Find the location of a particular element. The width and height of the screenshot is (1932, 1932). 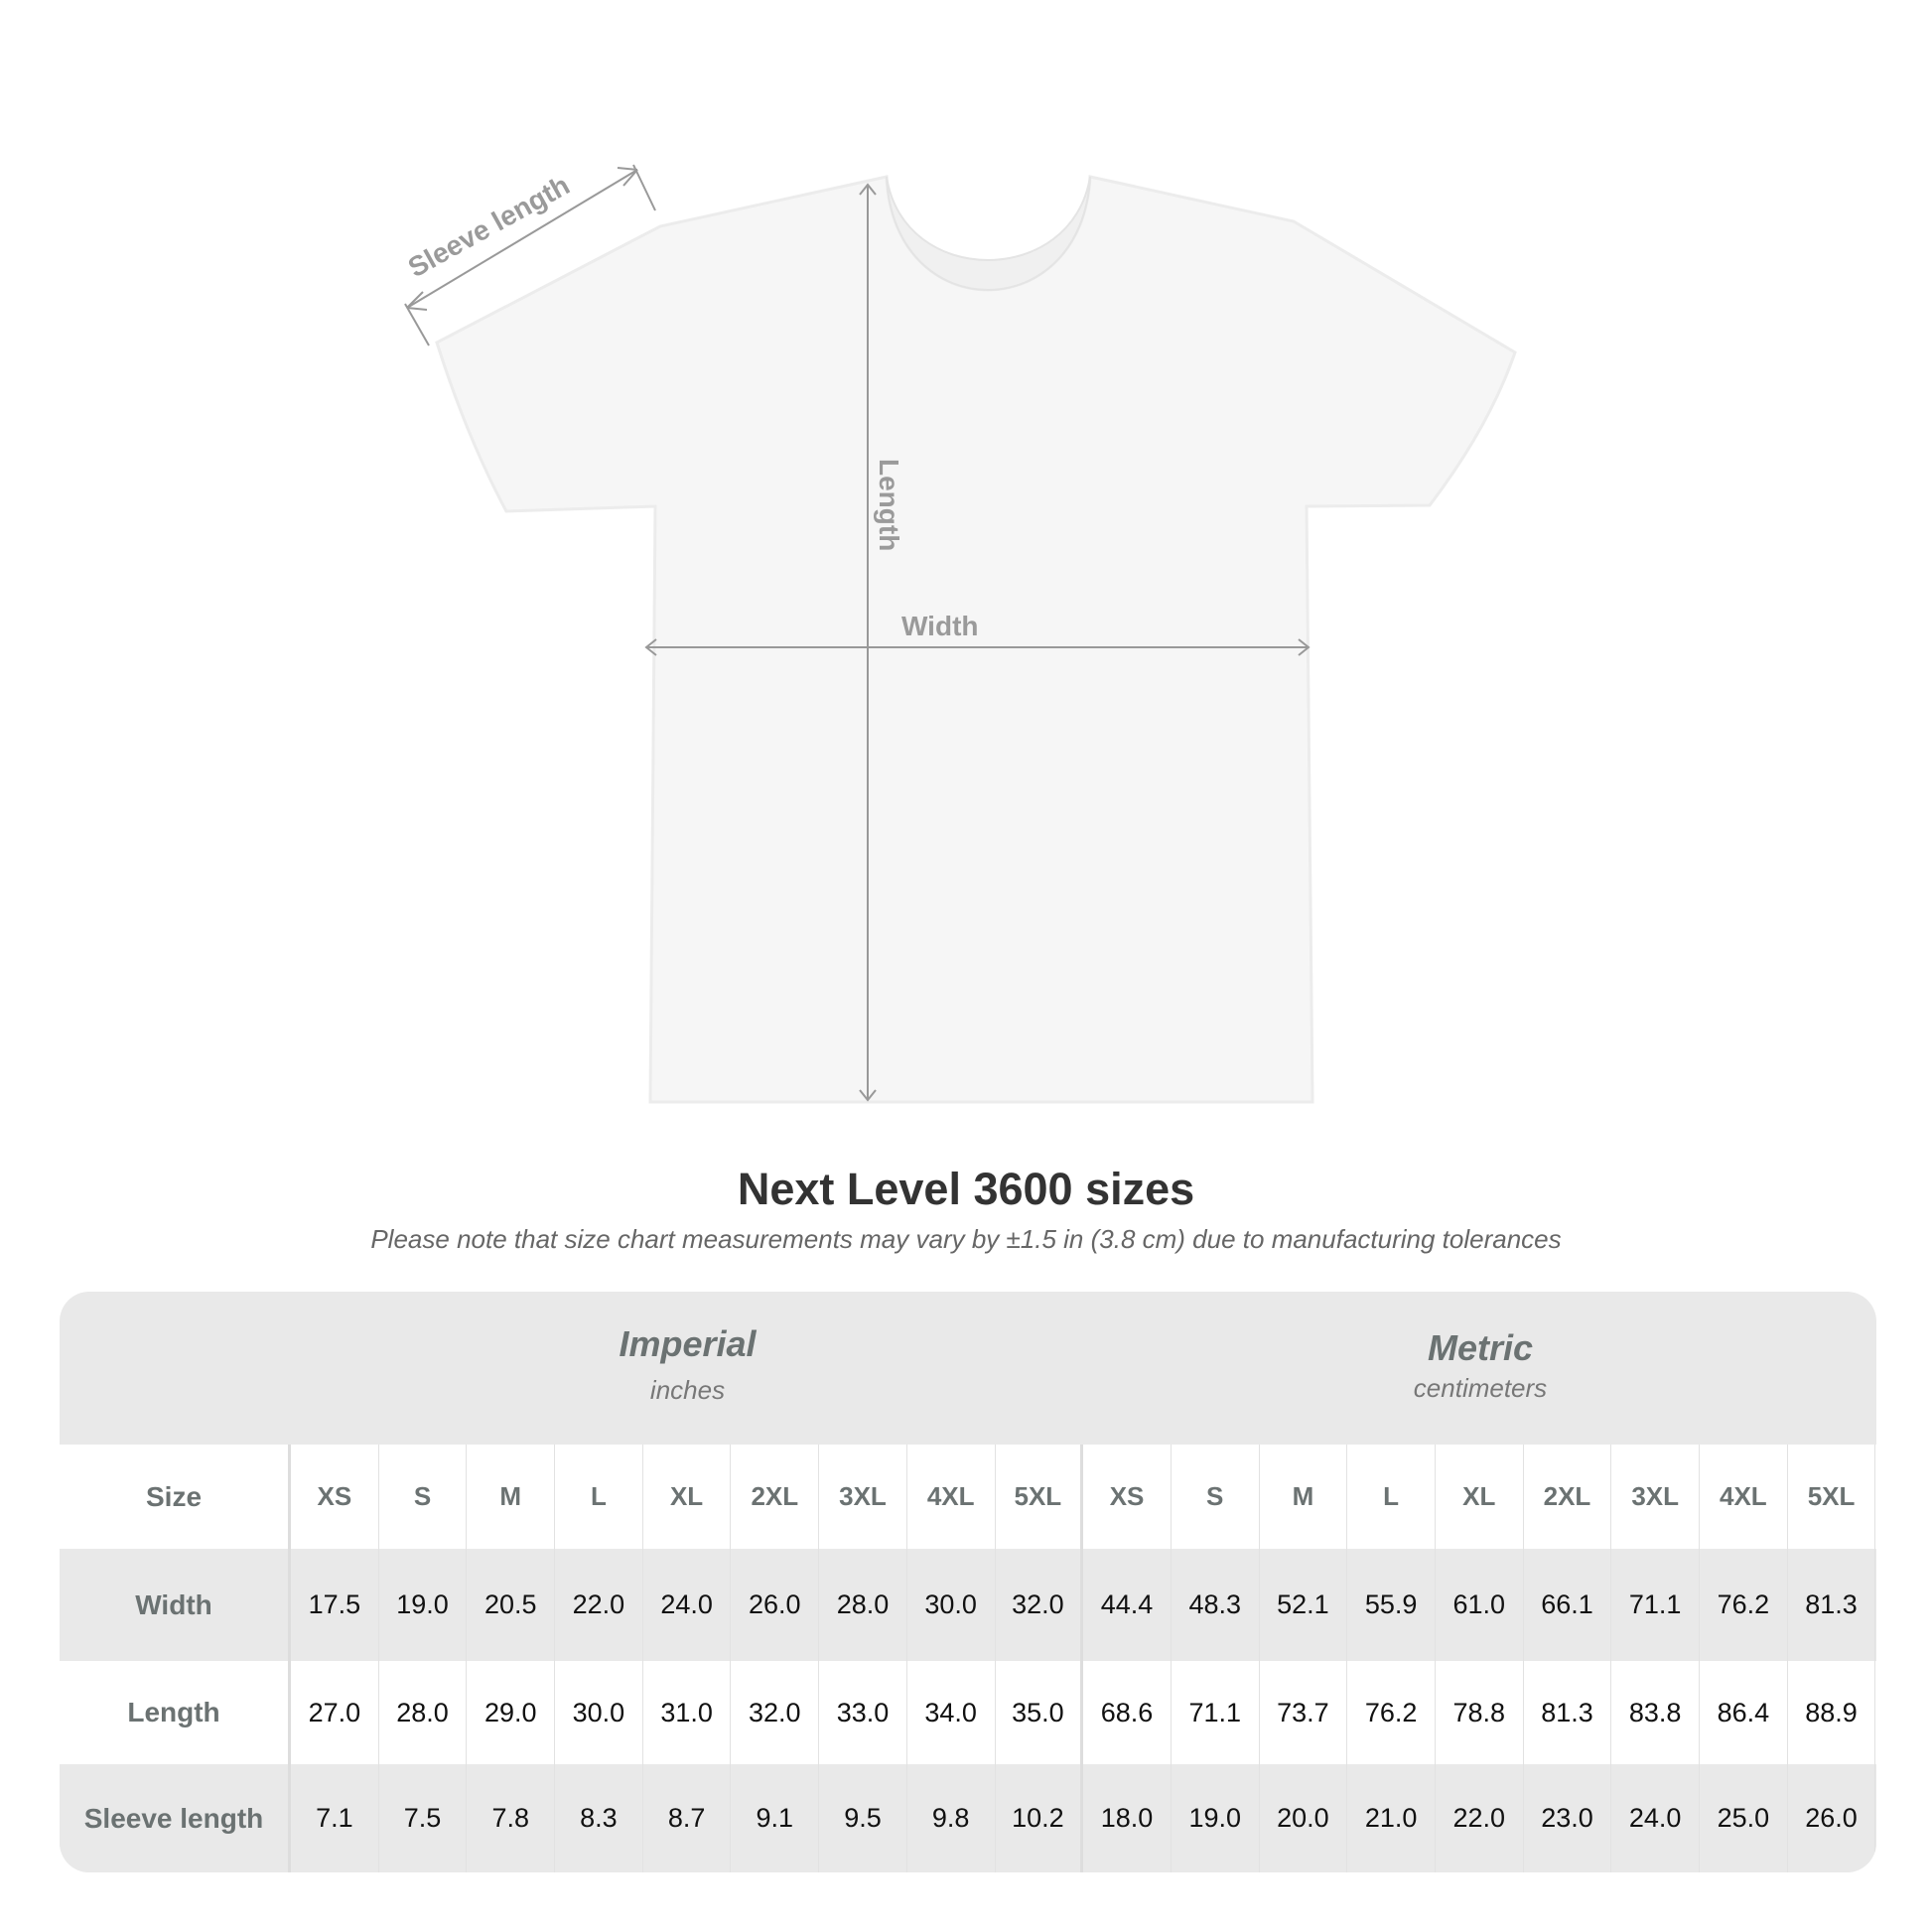

metric-cell: 23.0 is located at coordinates (1568, 1818).